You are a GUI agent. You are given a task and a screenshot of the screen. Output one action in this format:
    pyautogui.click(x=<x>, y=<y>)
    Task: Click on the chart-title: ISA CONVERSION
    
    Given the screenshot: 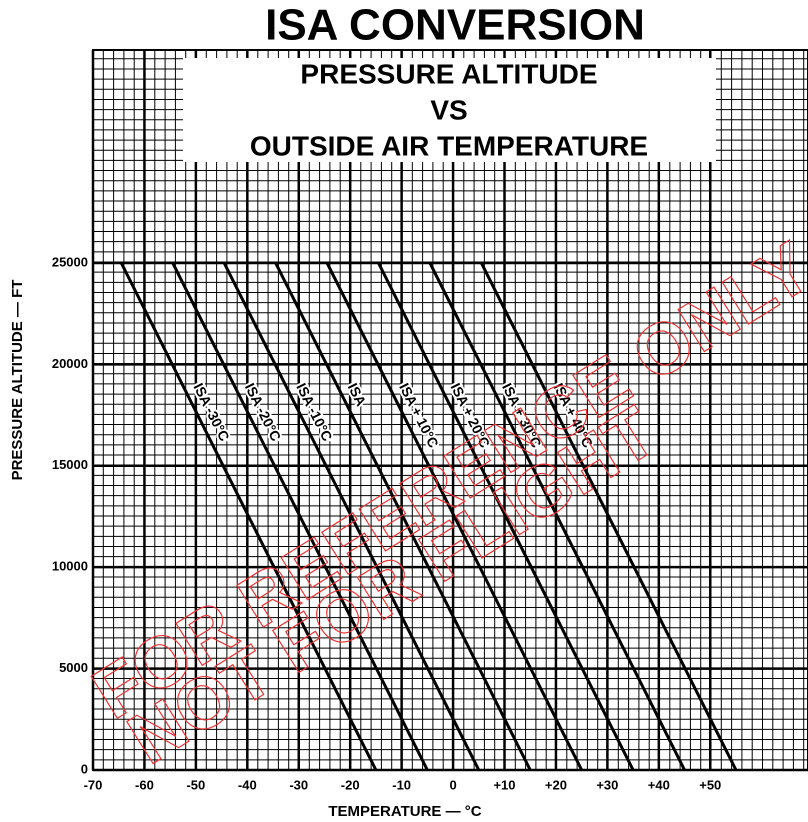 What is the action you would take?
    pyautogui.click(x=455, y=25)
    